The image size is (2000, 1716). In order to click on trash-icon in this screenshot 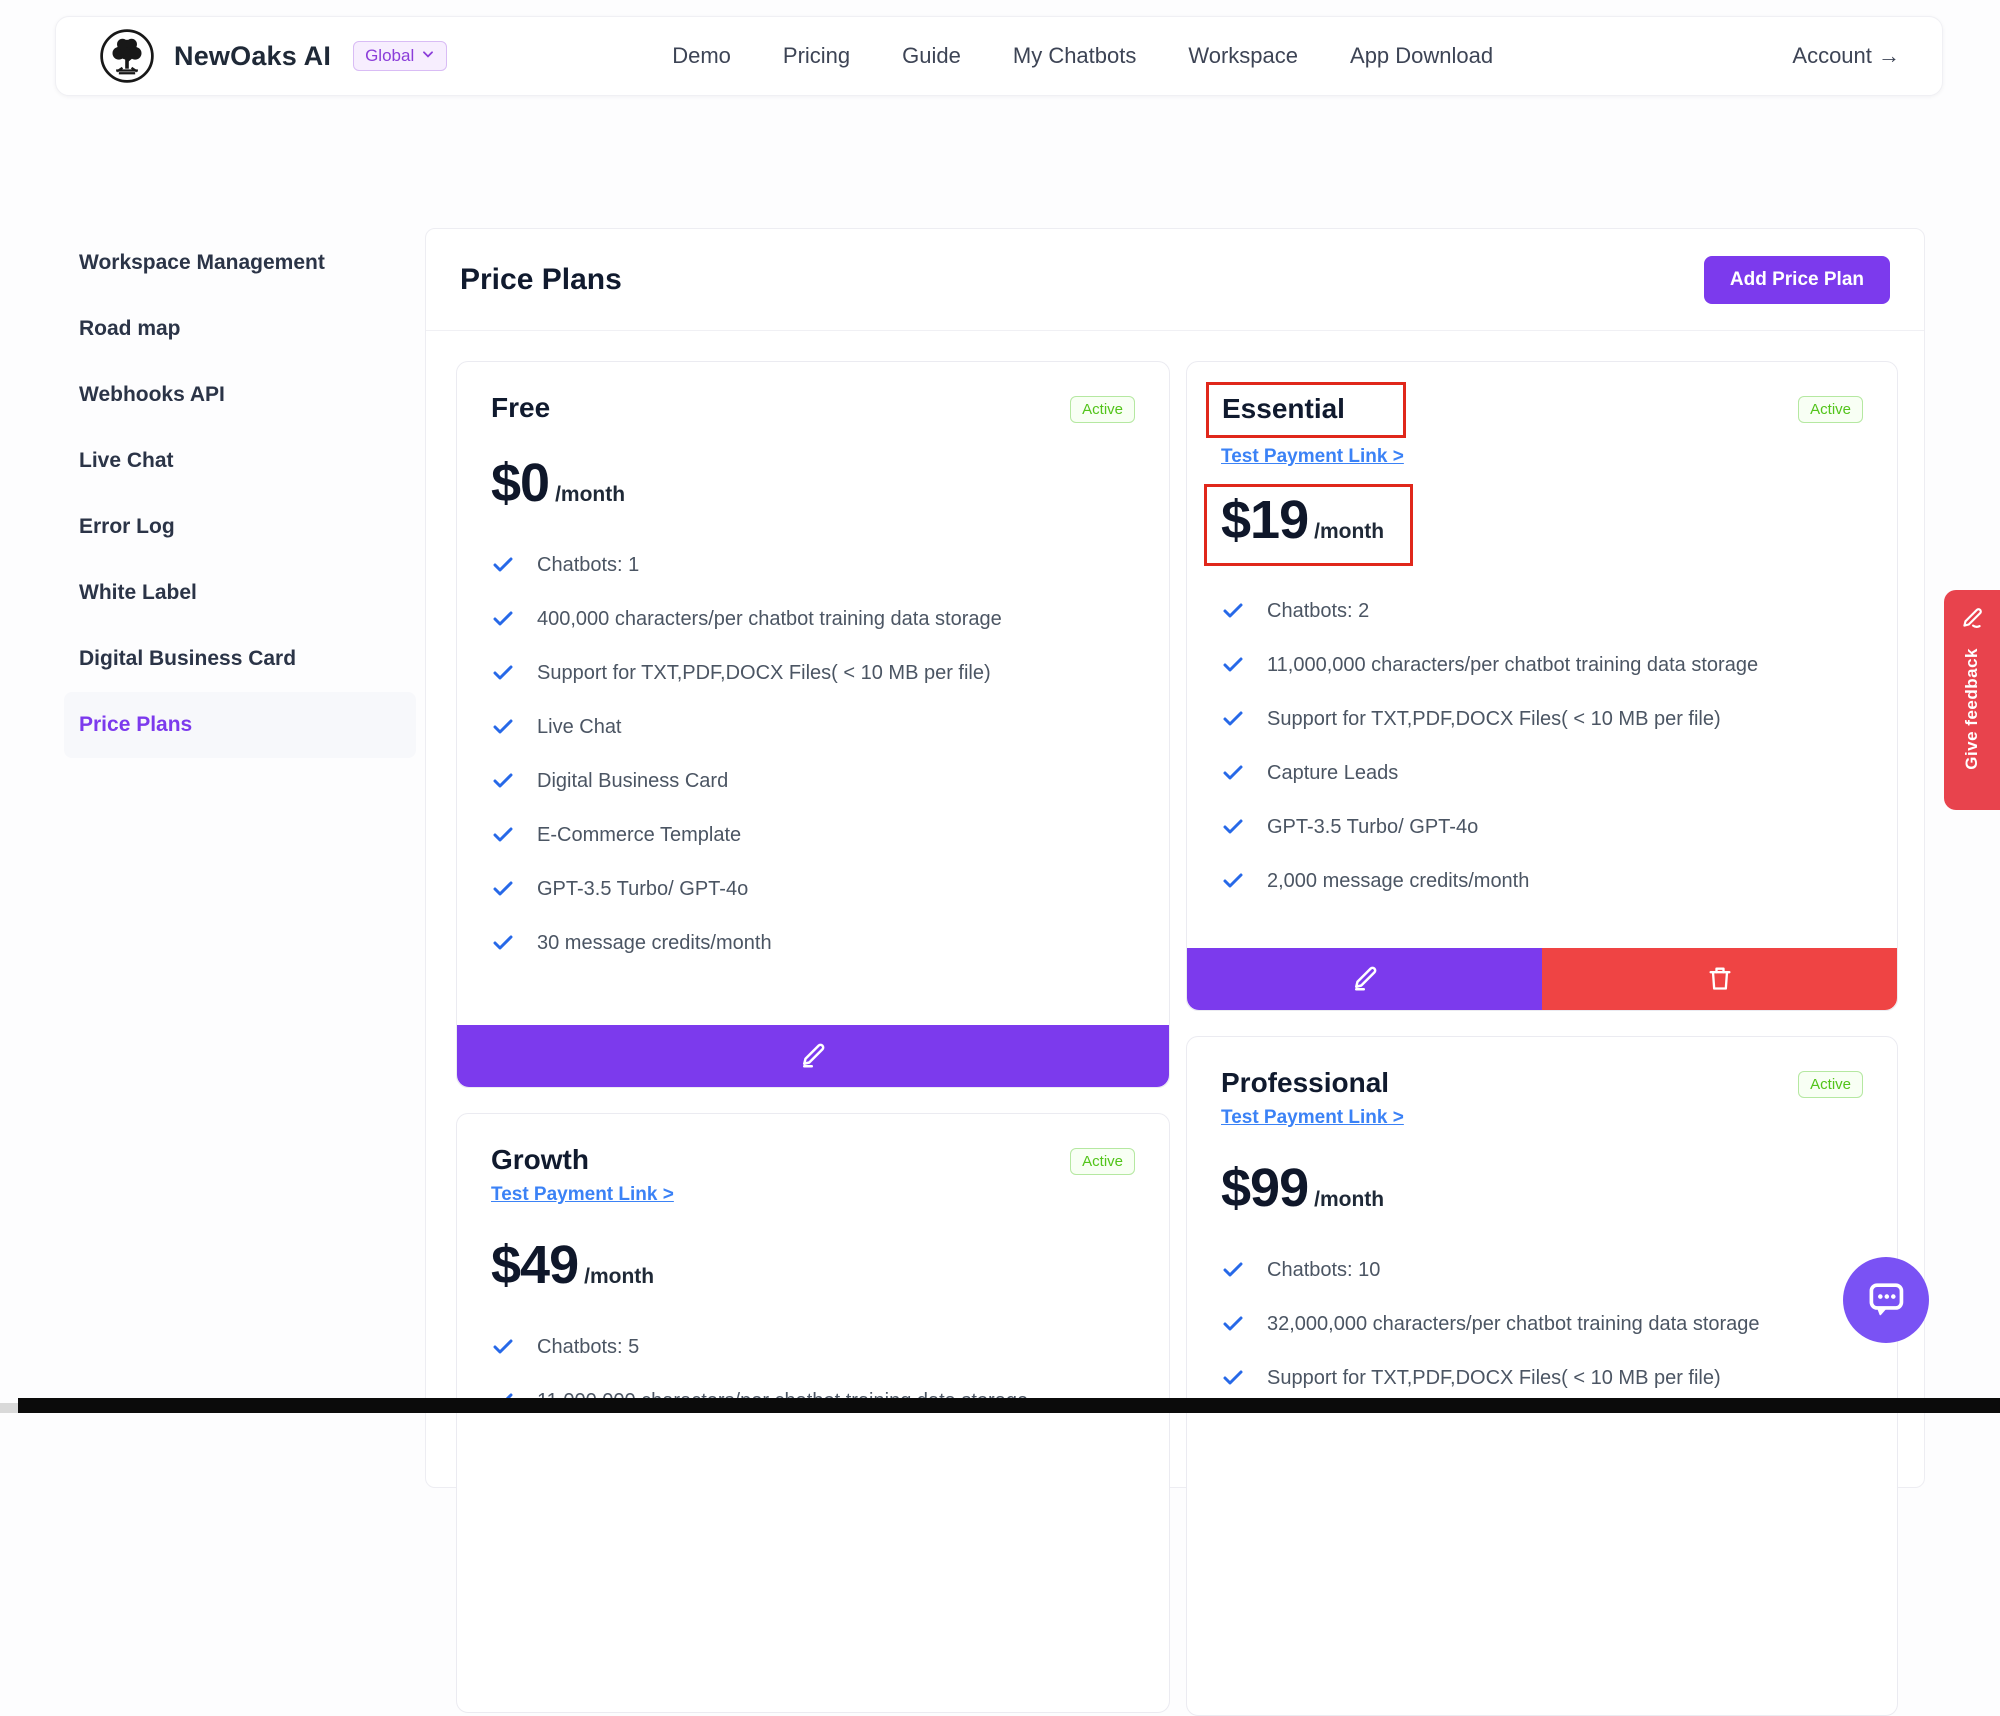, I will do `click(1720, 979)`.